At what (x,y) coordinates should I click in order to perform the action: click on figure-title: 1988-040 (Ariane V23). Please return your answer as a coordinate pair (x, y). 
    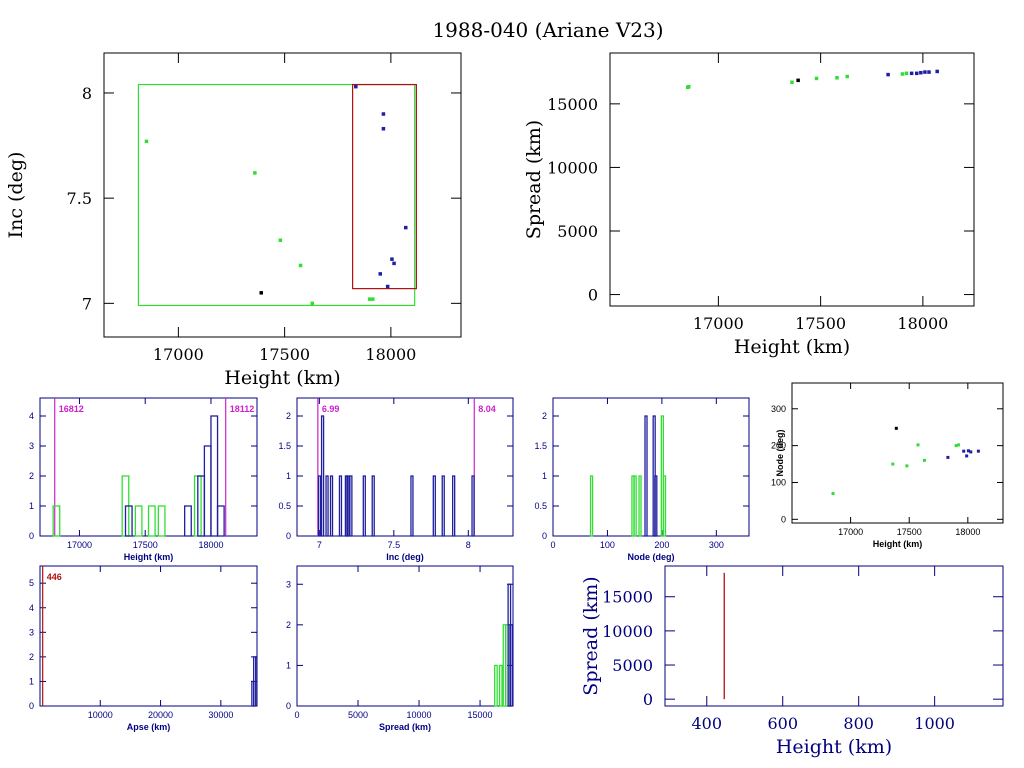
    Looking at the image, I should click on (547, 30).